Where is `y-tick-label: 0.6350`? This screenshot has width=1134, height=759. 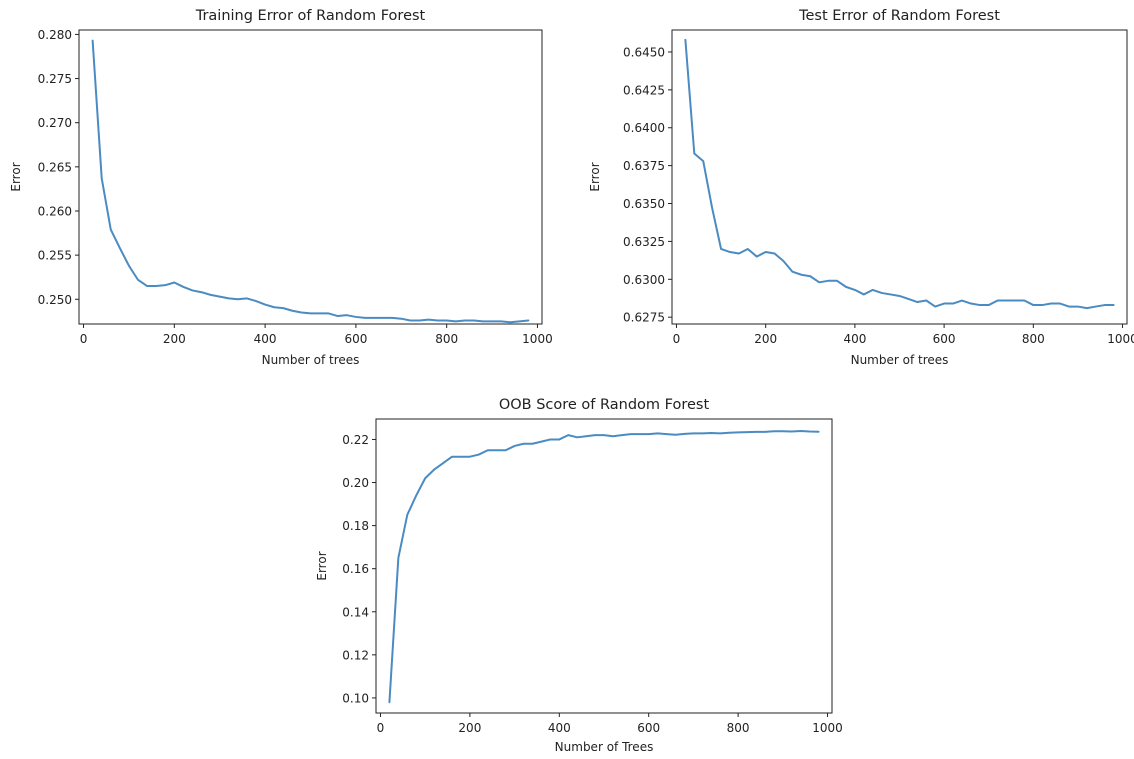 y-tick-label: 0.6350 is located at coordinates (644, 204).